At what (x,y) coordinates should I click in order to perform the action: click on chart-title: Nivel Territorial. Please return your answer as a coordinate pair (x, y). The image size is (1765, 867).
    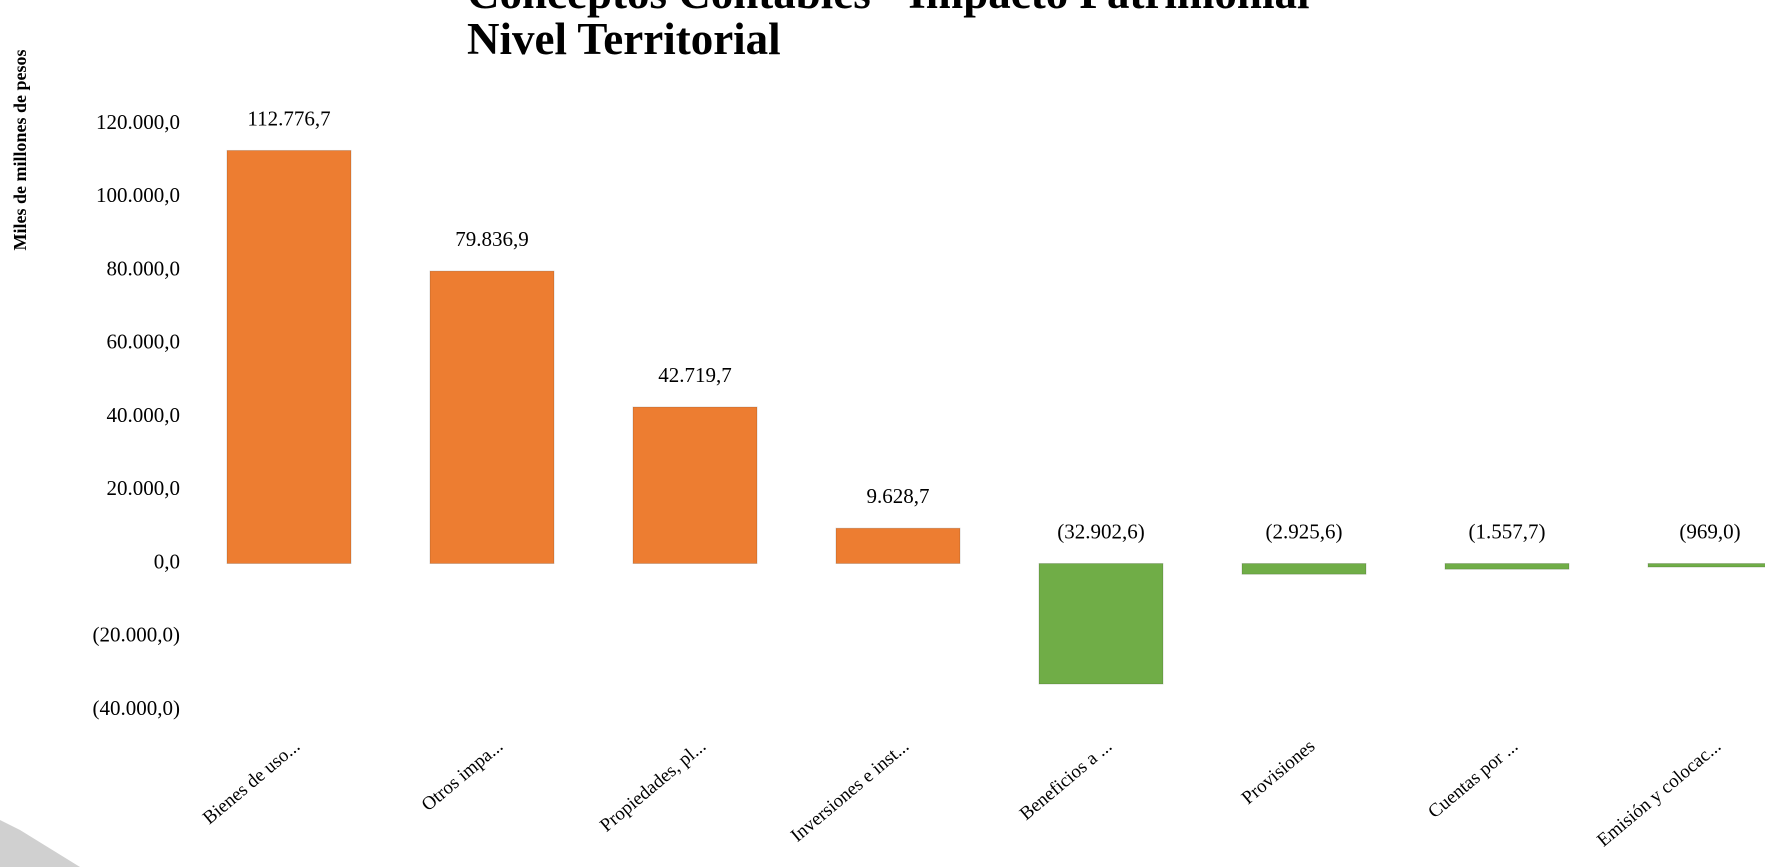
    Looking at the image, I should click on (624, 39).